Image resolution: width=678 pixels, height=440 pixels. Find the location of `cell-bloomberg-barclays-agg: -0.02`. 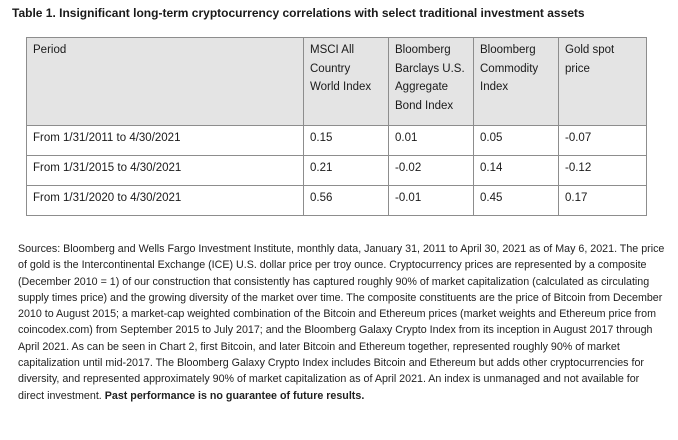

cell-bloomberg-barclays-agg: -0.02 is located at coordinates (431, 170).